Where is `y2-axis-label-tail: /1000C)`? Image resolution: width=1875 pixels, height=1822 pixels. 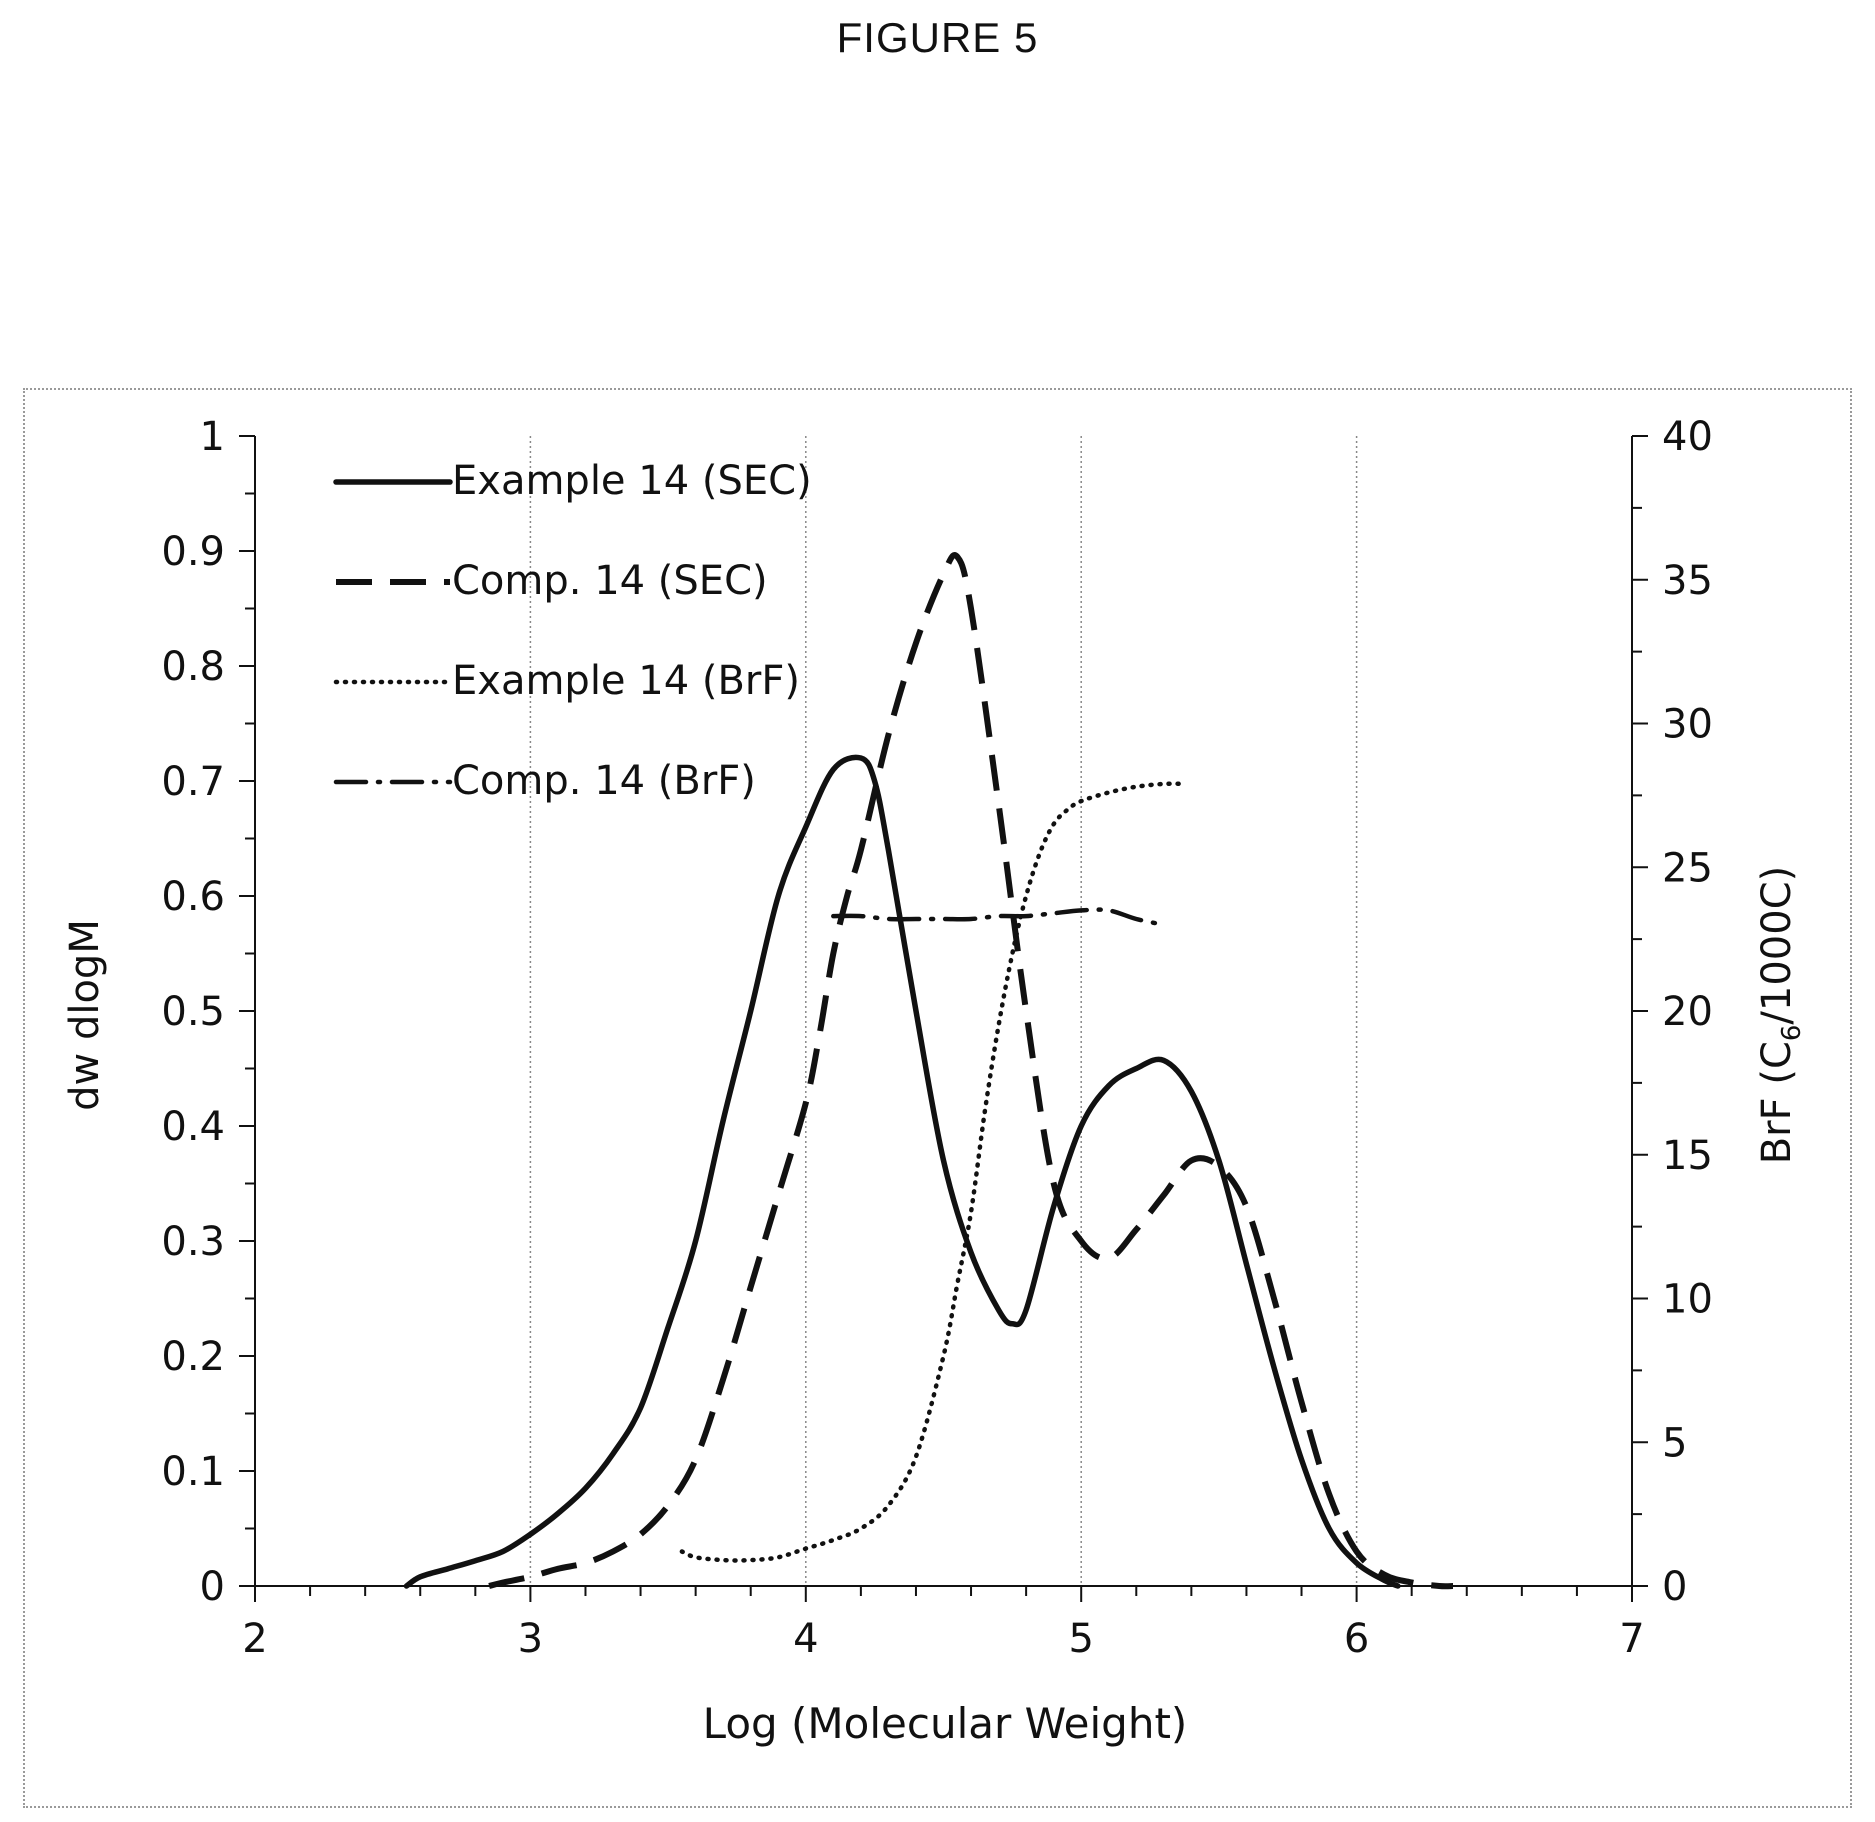
y2-axis-label-tail: /1000C) is located at coordinates (1777, 945).